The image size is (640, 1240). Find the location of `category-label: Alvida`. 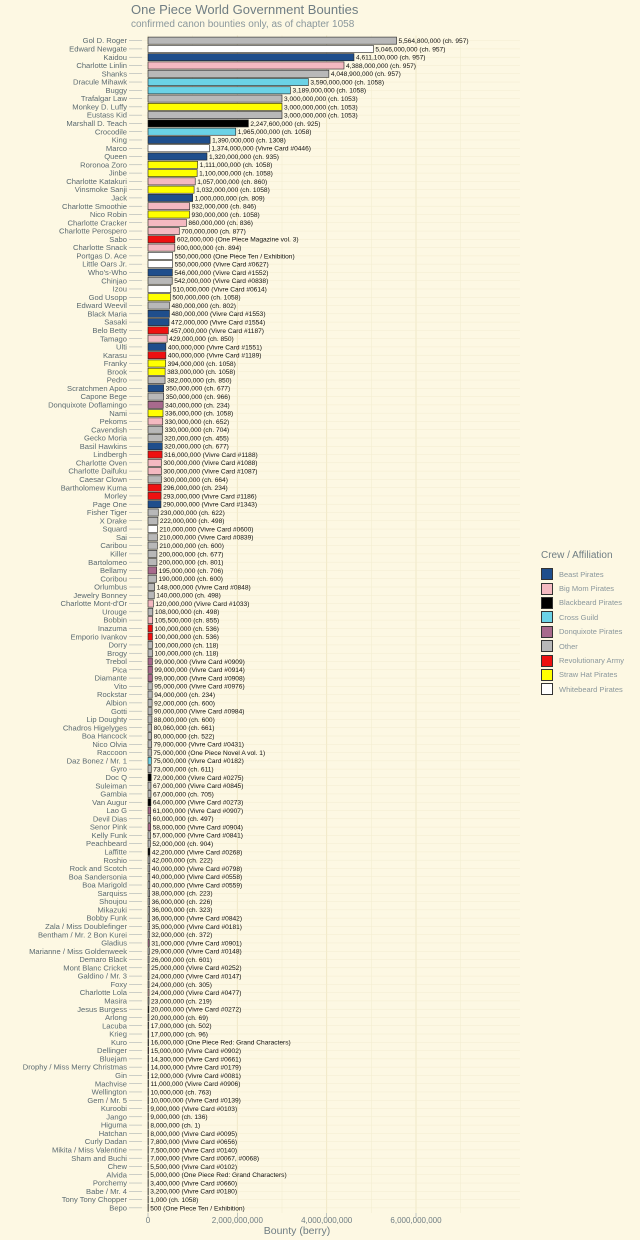

category-label: Alvida is located at coordinates (116, 1174).